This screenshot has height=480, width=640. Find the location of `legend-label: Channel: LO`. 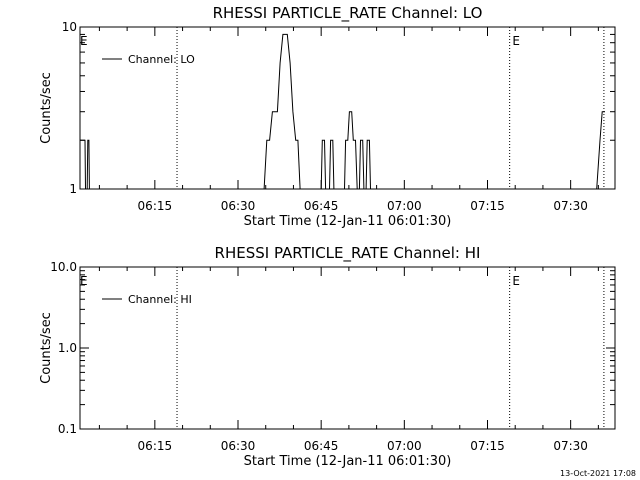

legend-label: Channel: LO is located at coordinates (161, 59).